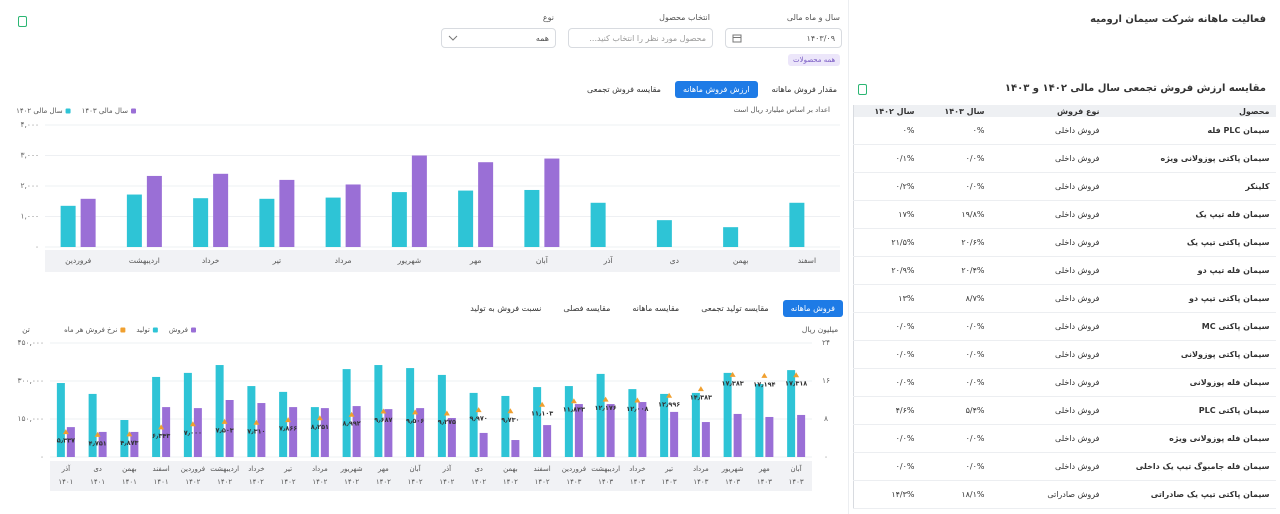 The image size is (1280, 514). What do you see at coordinates (955, 111) in the screenshot?
I see `column-header: سال ۱۴۰۳` at bounding box center [955, 111].